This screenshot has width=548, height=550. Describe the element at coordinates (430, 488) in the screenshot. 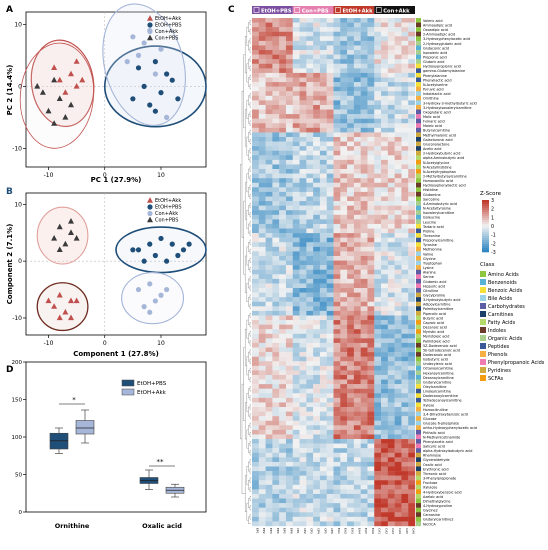

I see `row-label: Xylulose` at that location.